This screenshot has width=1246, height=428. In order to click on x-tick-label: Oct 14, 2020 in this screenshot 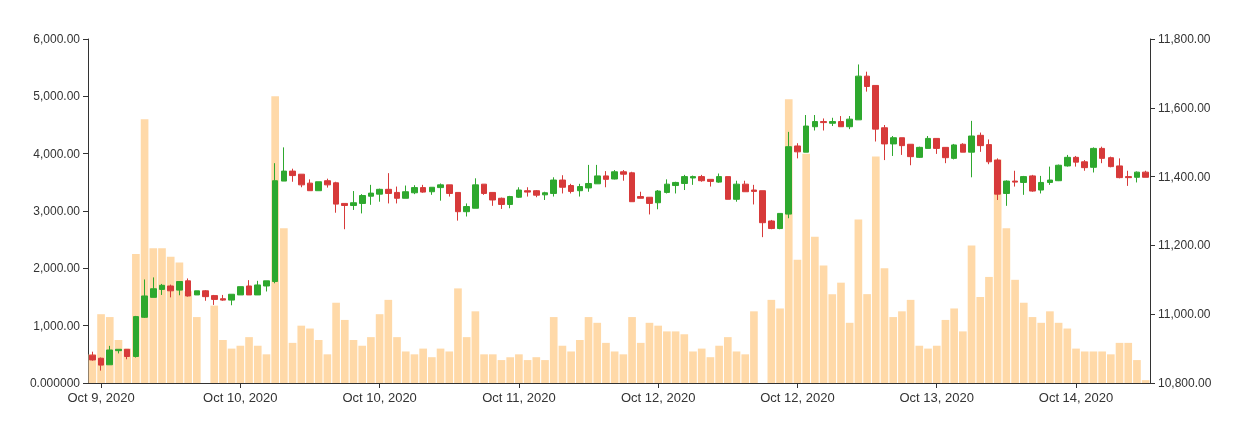, I will do `click(1076, 397)`.